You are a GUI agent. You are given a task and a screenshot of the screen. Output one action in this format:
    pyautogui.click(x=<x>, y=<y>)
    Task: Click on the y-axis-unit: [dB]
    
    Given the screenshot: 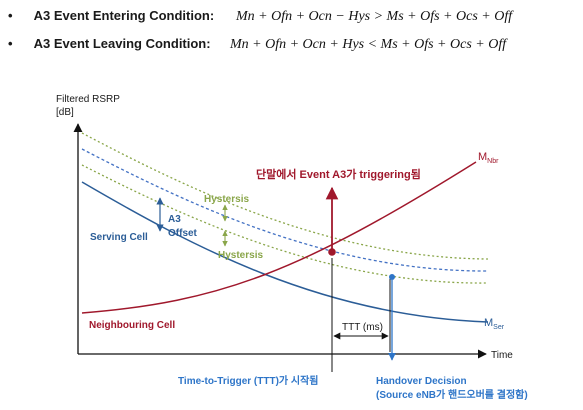 What is the action you would take?
    pyautogui.click(x=65, y=112)
    